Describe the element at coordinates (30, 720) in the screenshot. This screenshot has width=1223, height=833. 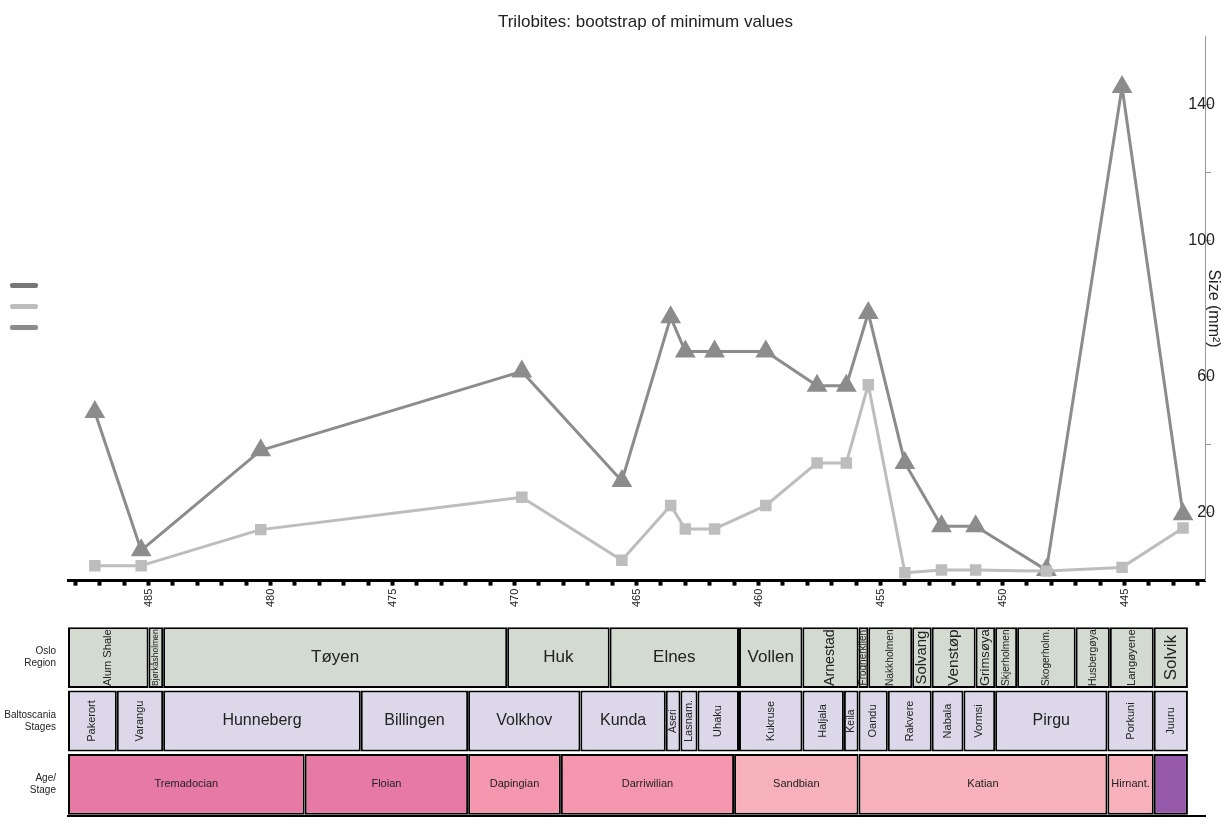
I see `y-tick-label: Baltoscania Stages` at that location.